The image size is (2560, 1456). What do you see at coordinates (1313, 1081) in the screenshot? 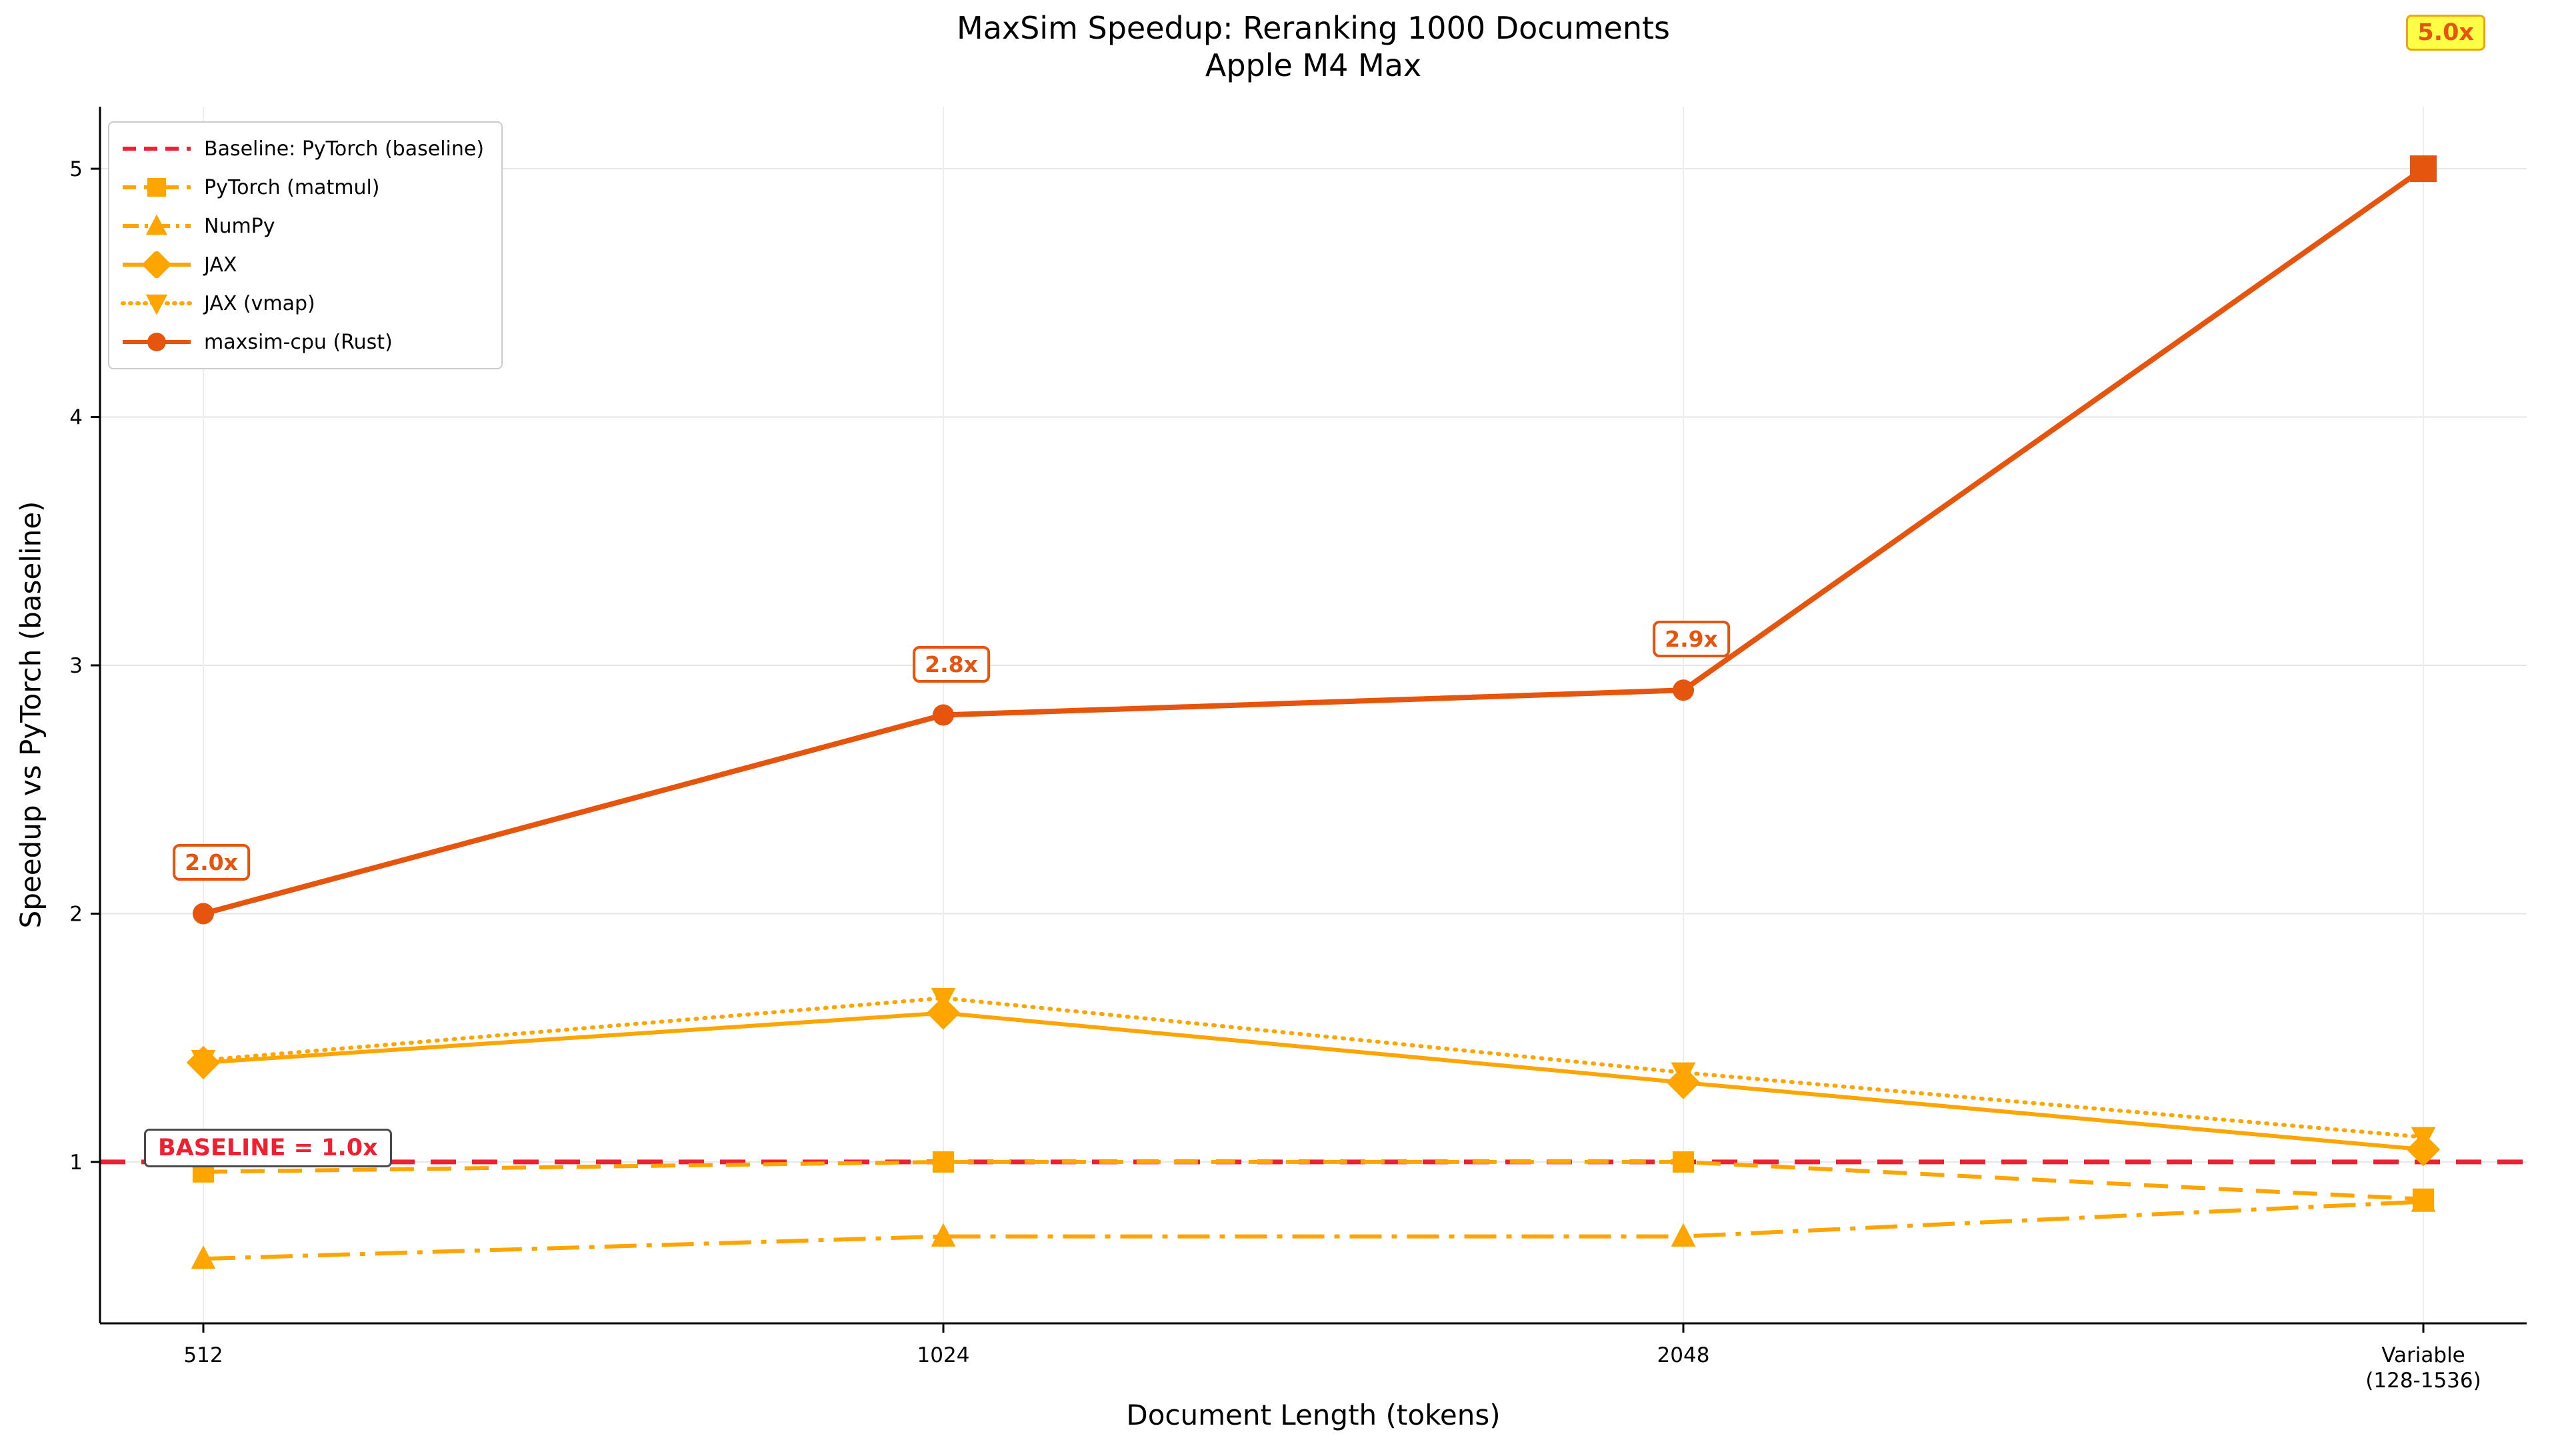
I see `series-line-diamond` at bounding box center [1313, 1081].